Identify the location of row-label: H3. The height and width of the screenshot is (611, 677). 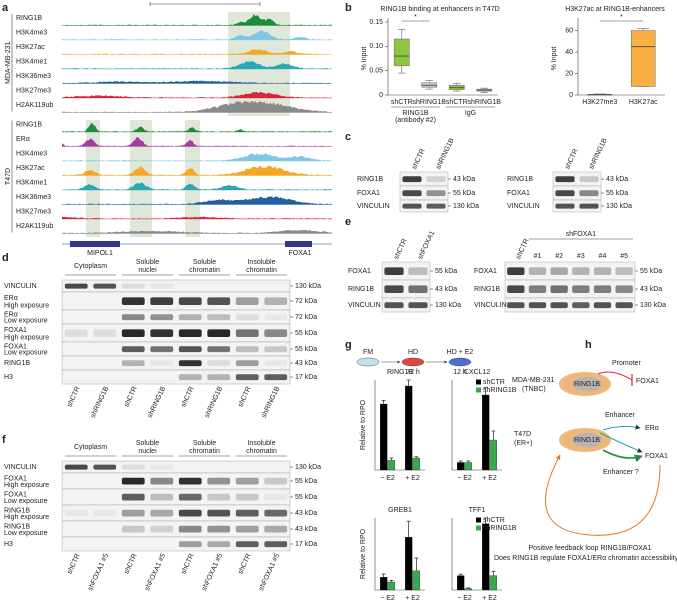
(8, 544).